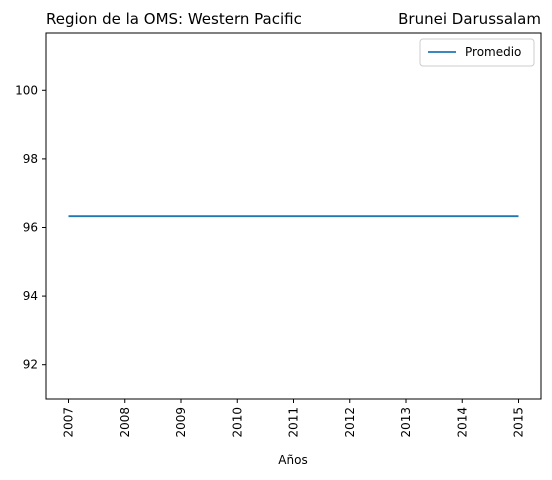 The height and width of the screenshot is (480, 552). Describe the element at coordinates (493, 52) in the screenshot. I see `legend-label: Promedio` at that location.